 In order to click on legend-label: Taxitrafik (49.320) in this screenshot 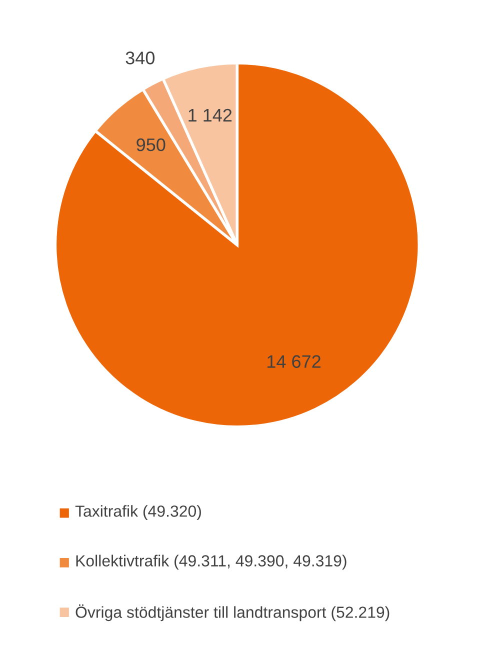, I will do `click(138, 512)`.